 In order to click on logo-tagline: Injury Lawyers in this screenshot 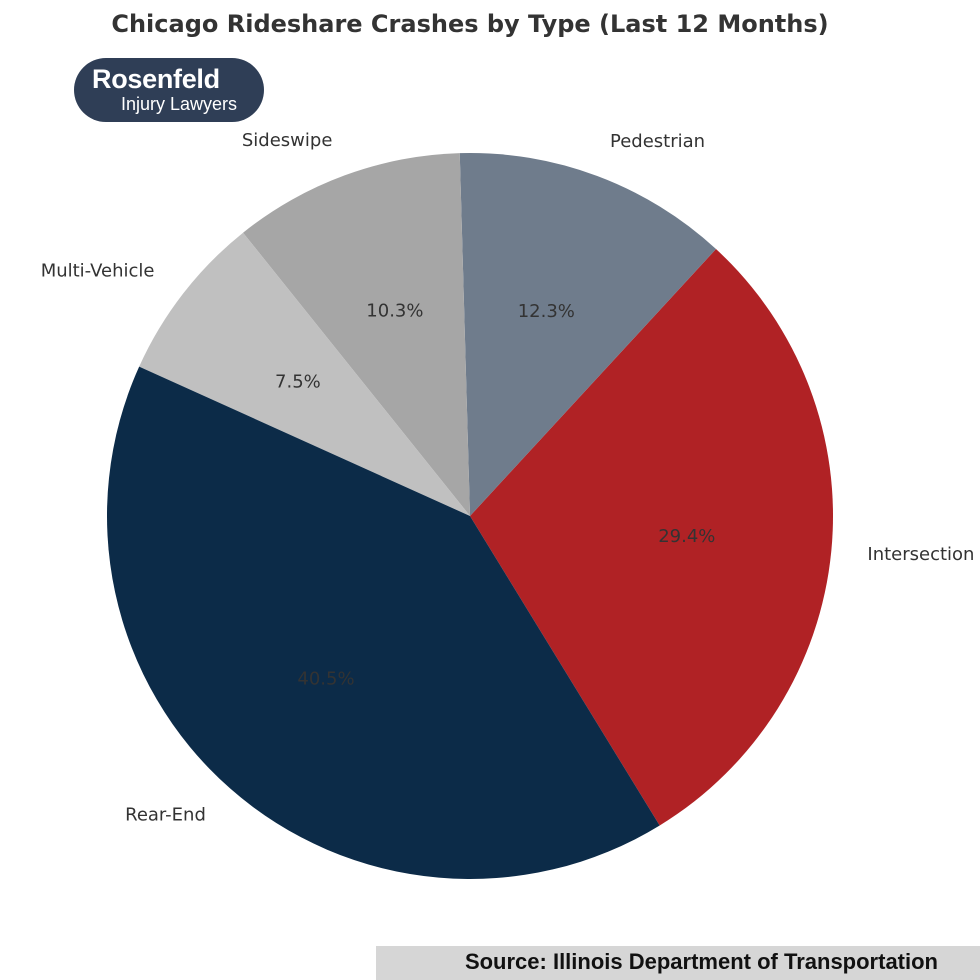, I will do `click(179, 104)`.